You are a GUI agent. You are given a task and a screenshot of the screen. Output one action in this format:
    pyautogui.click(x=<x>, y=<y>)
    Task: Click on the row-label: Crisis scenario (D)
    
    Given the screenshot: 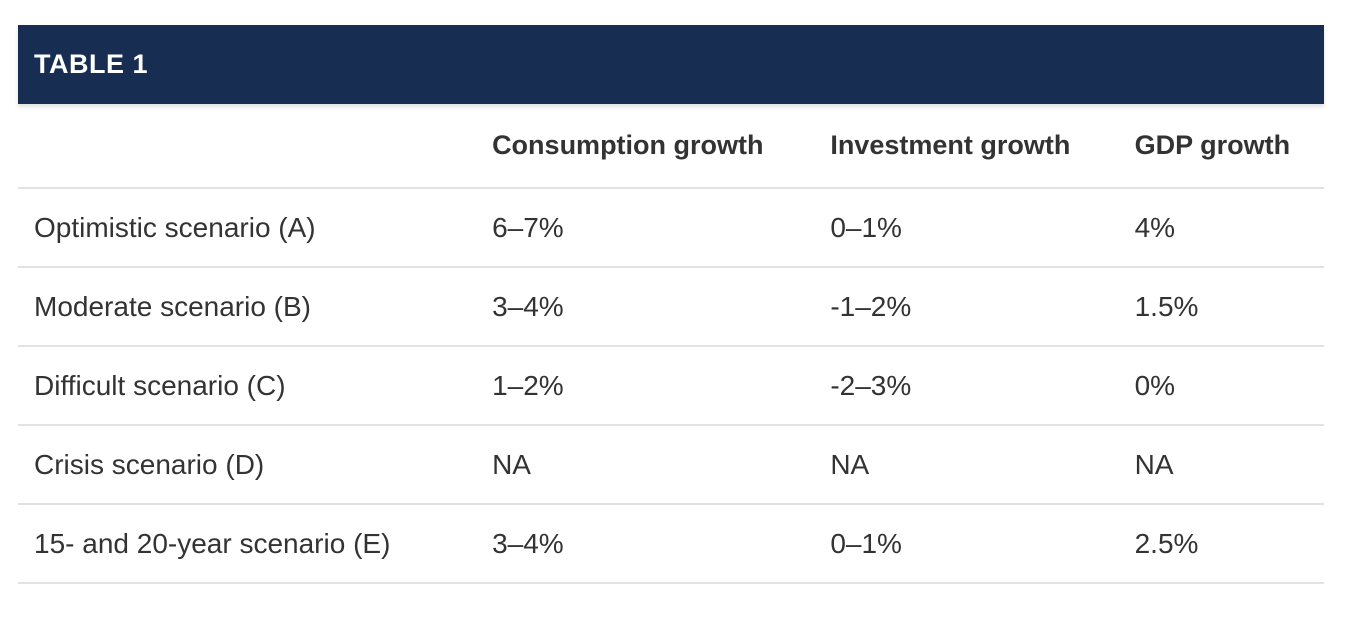 What is the action you would take?
    pyautogui.click(x=255, y=465)
    